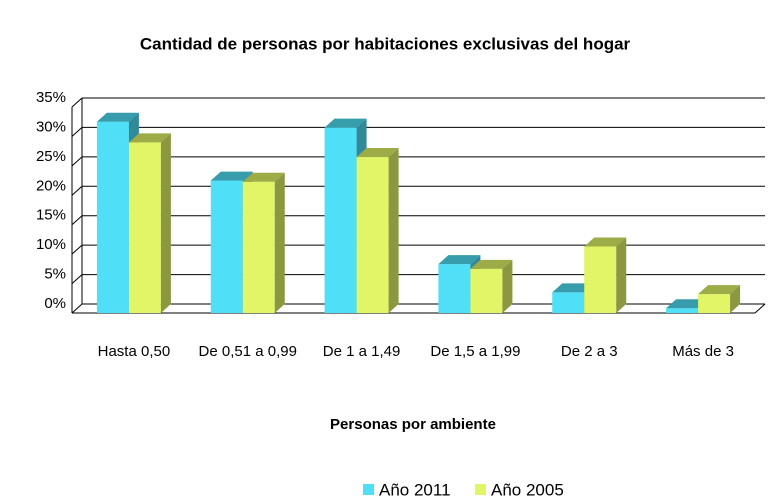 The width and height of the screenshot is (771, 504). What do you see at coordinates (415, 489) in the screenshot?
I see `legend-label: Año 2011` at bounding box center [415, 489].